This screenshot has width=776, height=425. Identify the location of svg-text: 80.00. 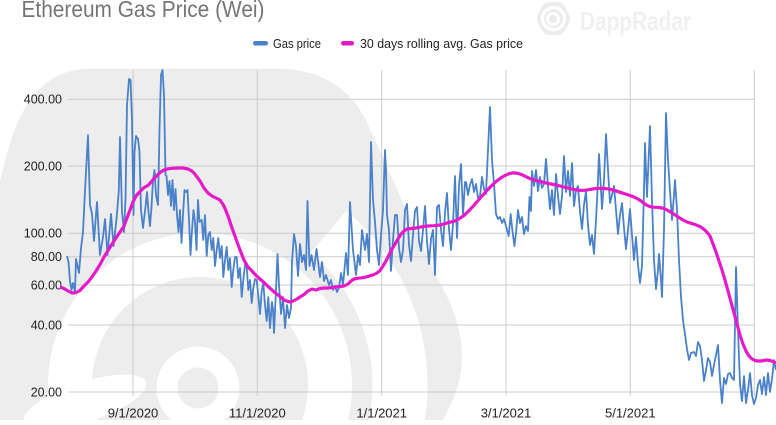
(46, 257).